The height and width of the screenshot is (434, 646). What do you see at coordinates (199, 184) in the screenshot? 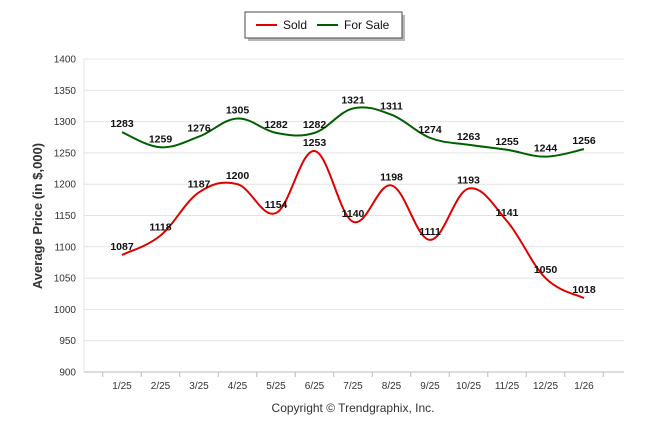
I see `data-label-sold: 1187` at bounding box center [199, 184].